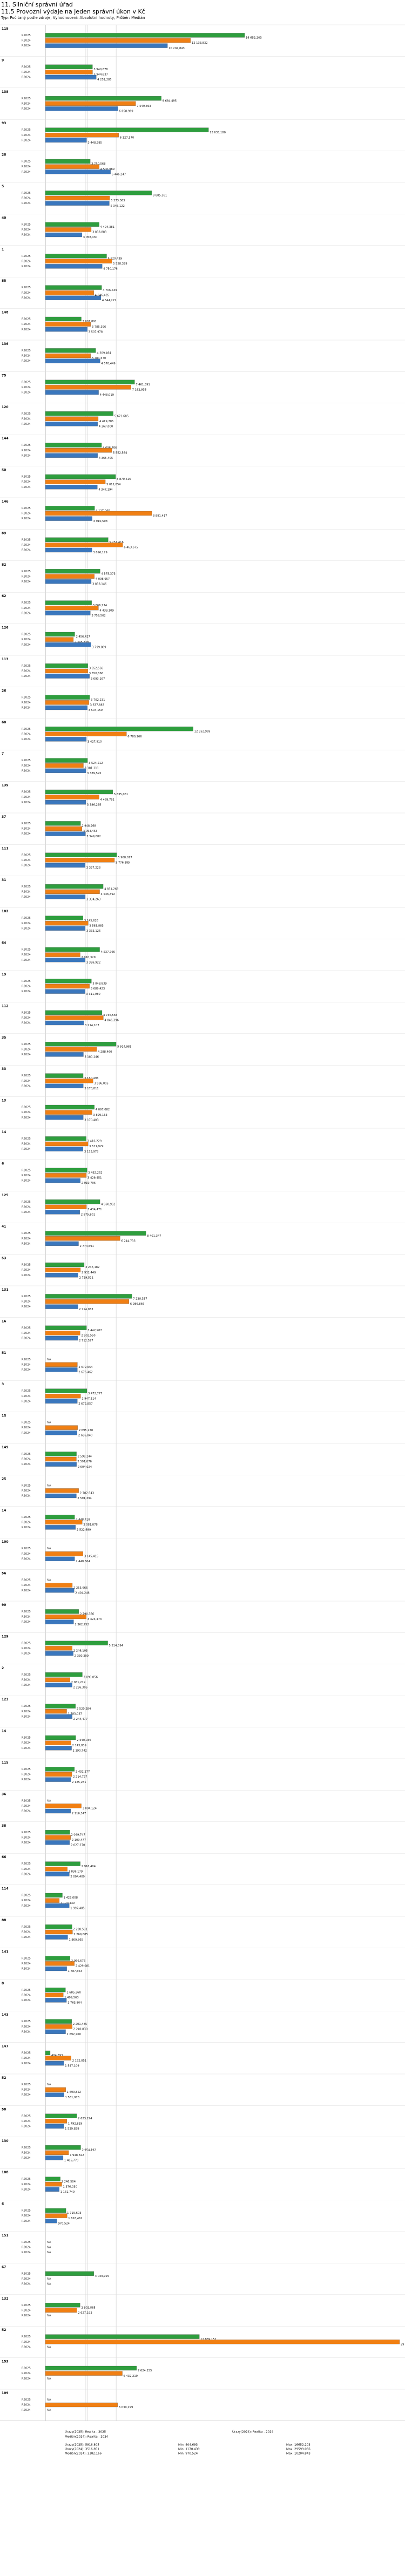  I want to click on stat-value: Min: 404.693, so click(188, 2445).